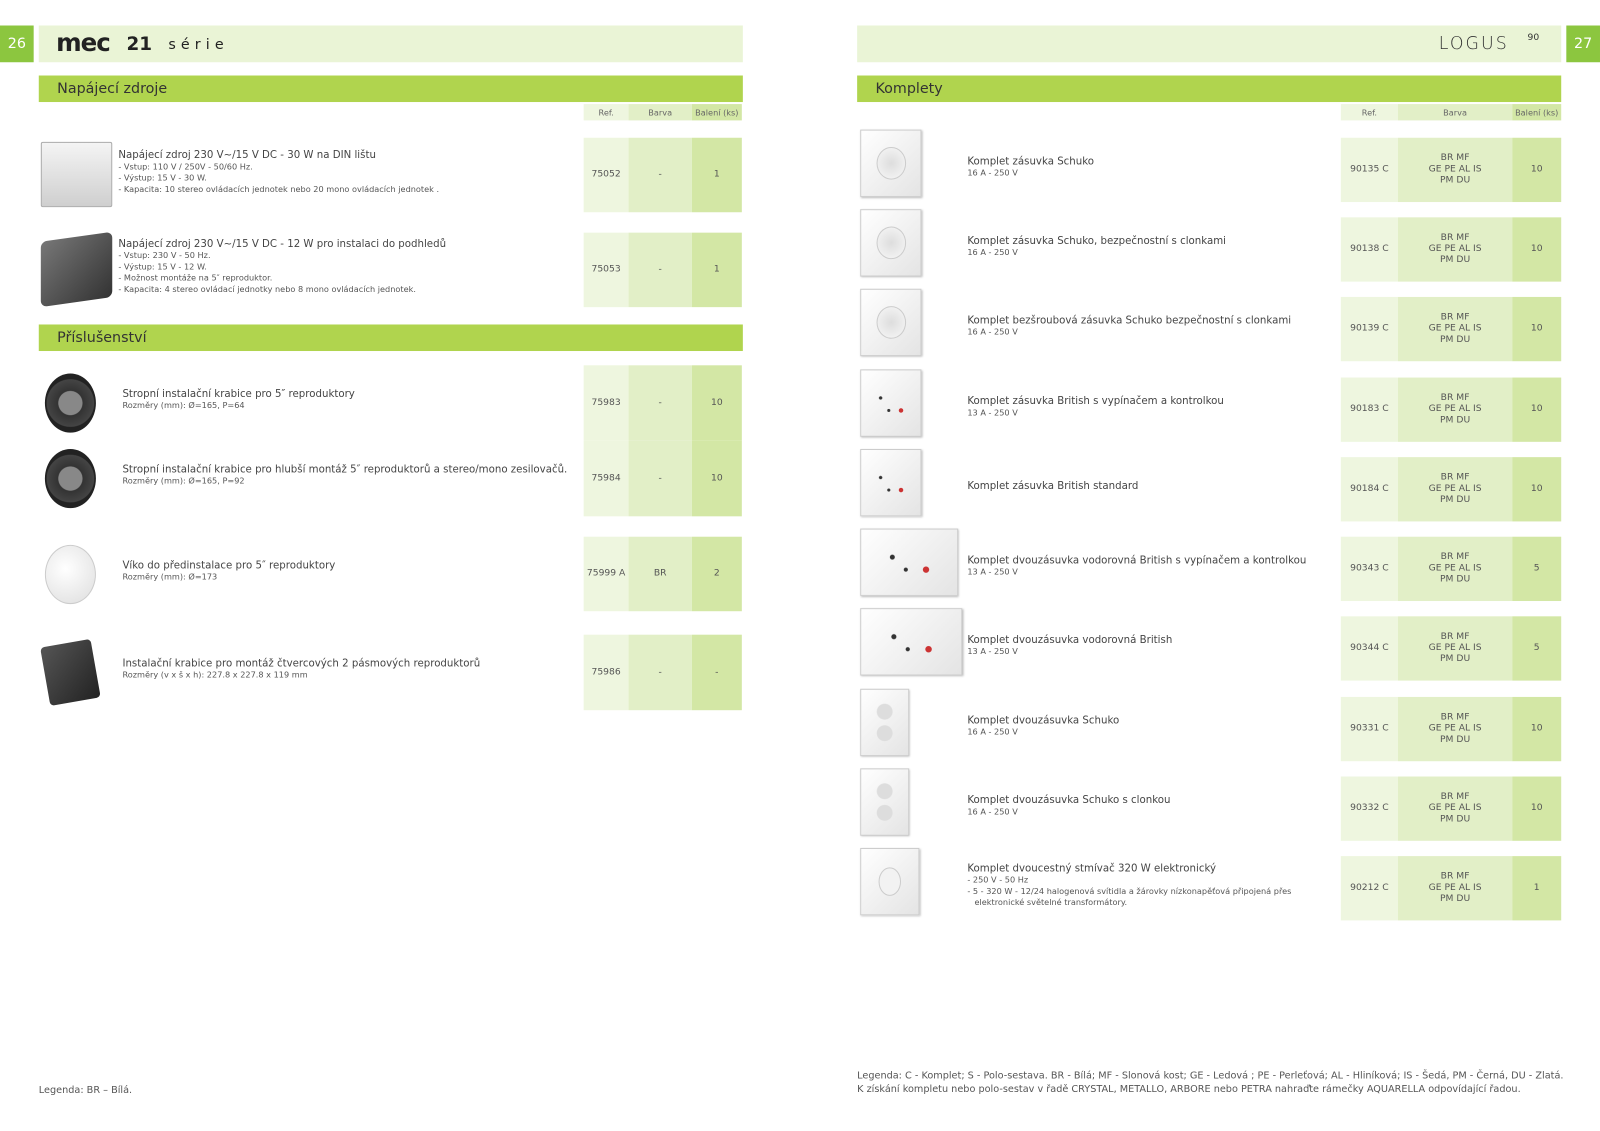 The image size is (1600, 1131). Describe the element at coordinates (1031, 161) in the screenshot. I see `item-title: Komplet zásuvka Schuko` at that location.